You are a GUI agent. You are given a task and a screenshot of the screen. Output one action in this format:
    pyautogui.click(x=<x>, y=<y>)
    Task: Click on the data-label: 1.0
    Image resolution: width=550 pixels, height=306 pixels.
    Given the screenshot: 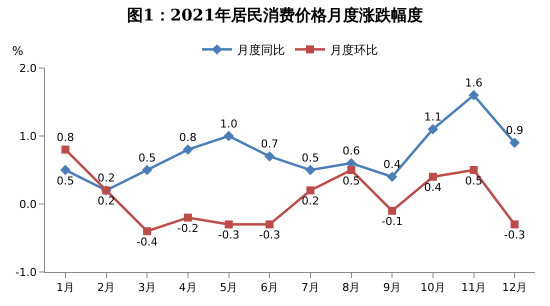 What is the action you would take?
    pyautogui.click(x=229, y=123)
    